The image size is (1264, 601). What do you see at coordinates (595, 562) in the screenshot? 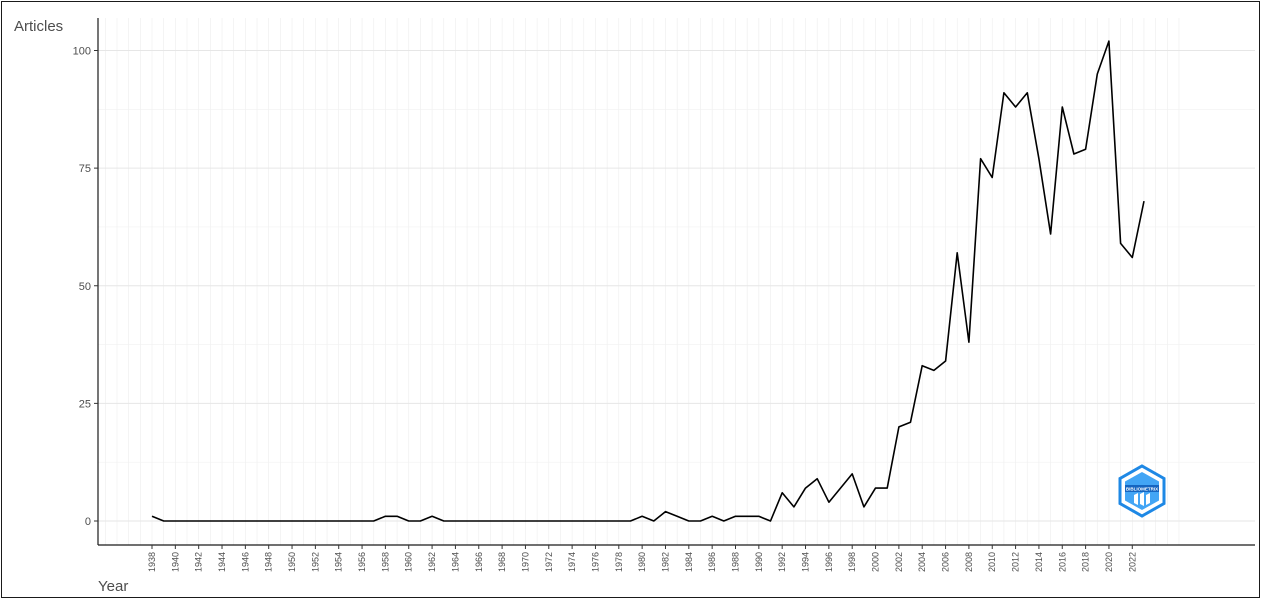
I see `x-tick-label: 1976` at bounding box center [595, 562].